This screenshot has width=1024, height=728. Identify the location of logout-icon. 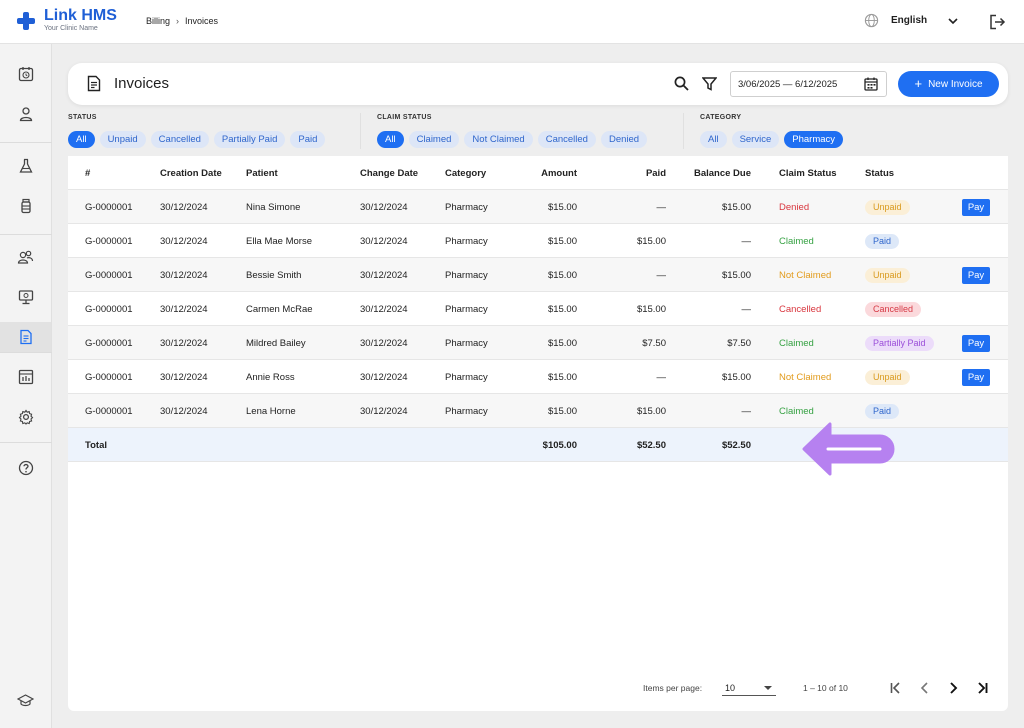
(997, 22).